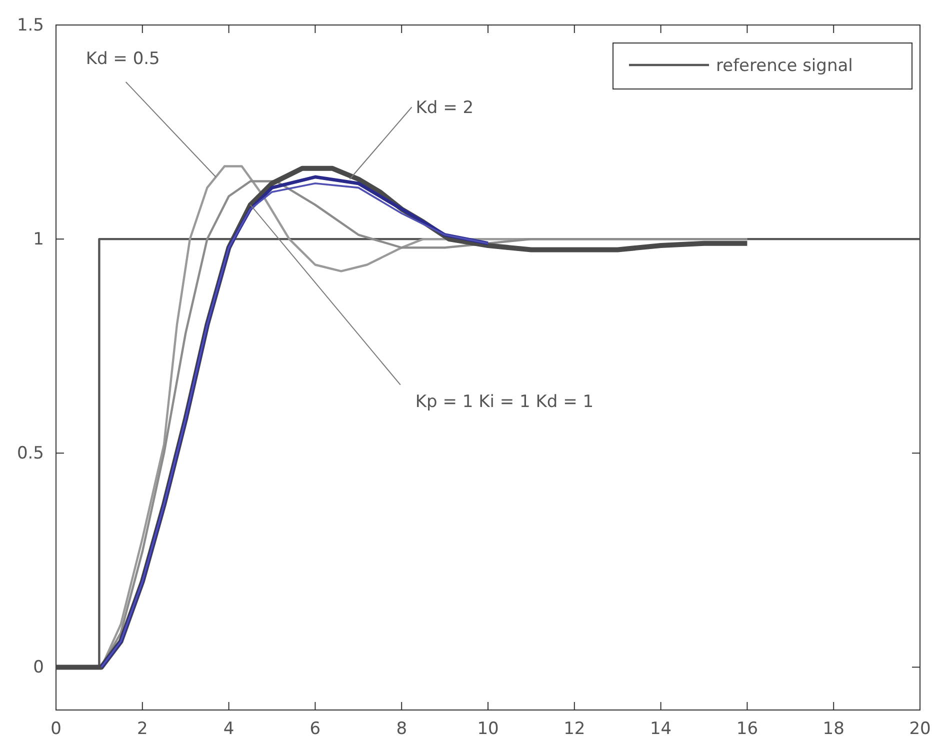 This screenshot has height=751, width=933. Describe the element at coordinates (228, 729) in the screenshot. I see `x-tick-label: 4` at that location.